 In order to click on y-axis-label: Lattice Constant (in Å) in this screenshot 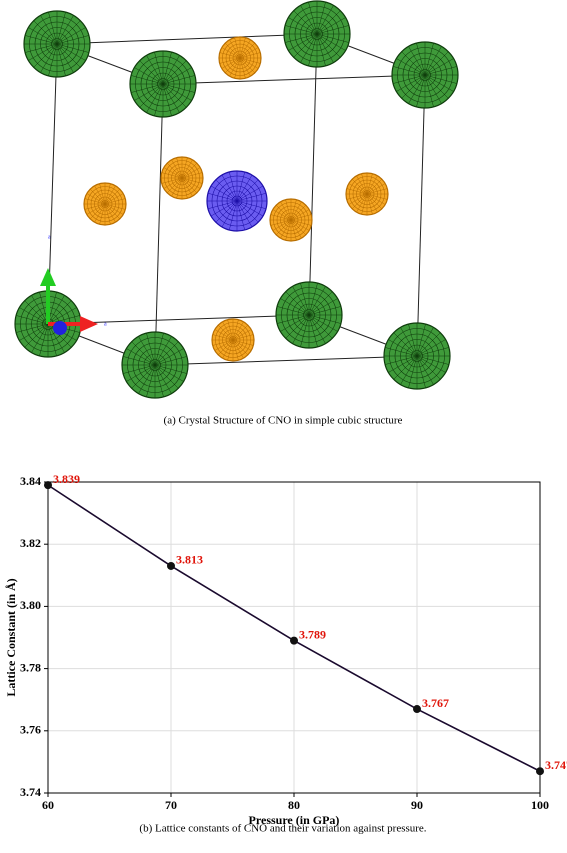, I will do `click(11, 637)`.